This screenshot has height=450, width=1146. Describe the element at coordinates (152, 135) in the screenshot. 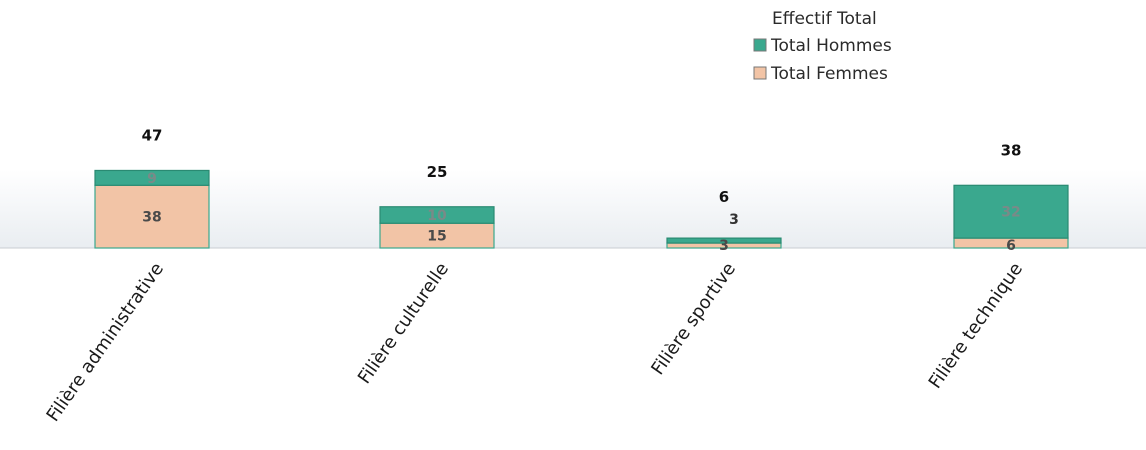

I see `total-label: 47` at that location.